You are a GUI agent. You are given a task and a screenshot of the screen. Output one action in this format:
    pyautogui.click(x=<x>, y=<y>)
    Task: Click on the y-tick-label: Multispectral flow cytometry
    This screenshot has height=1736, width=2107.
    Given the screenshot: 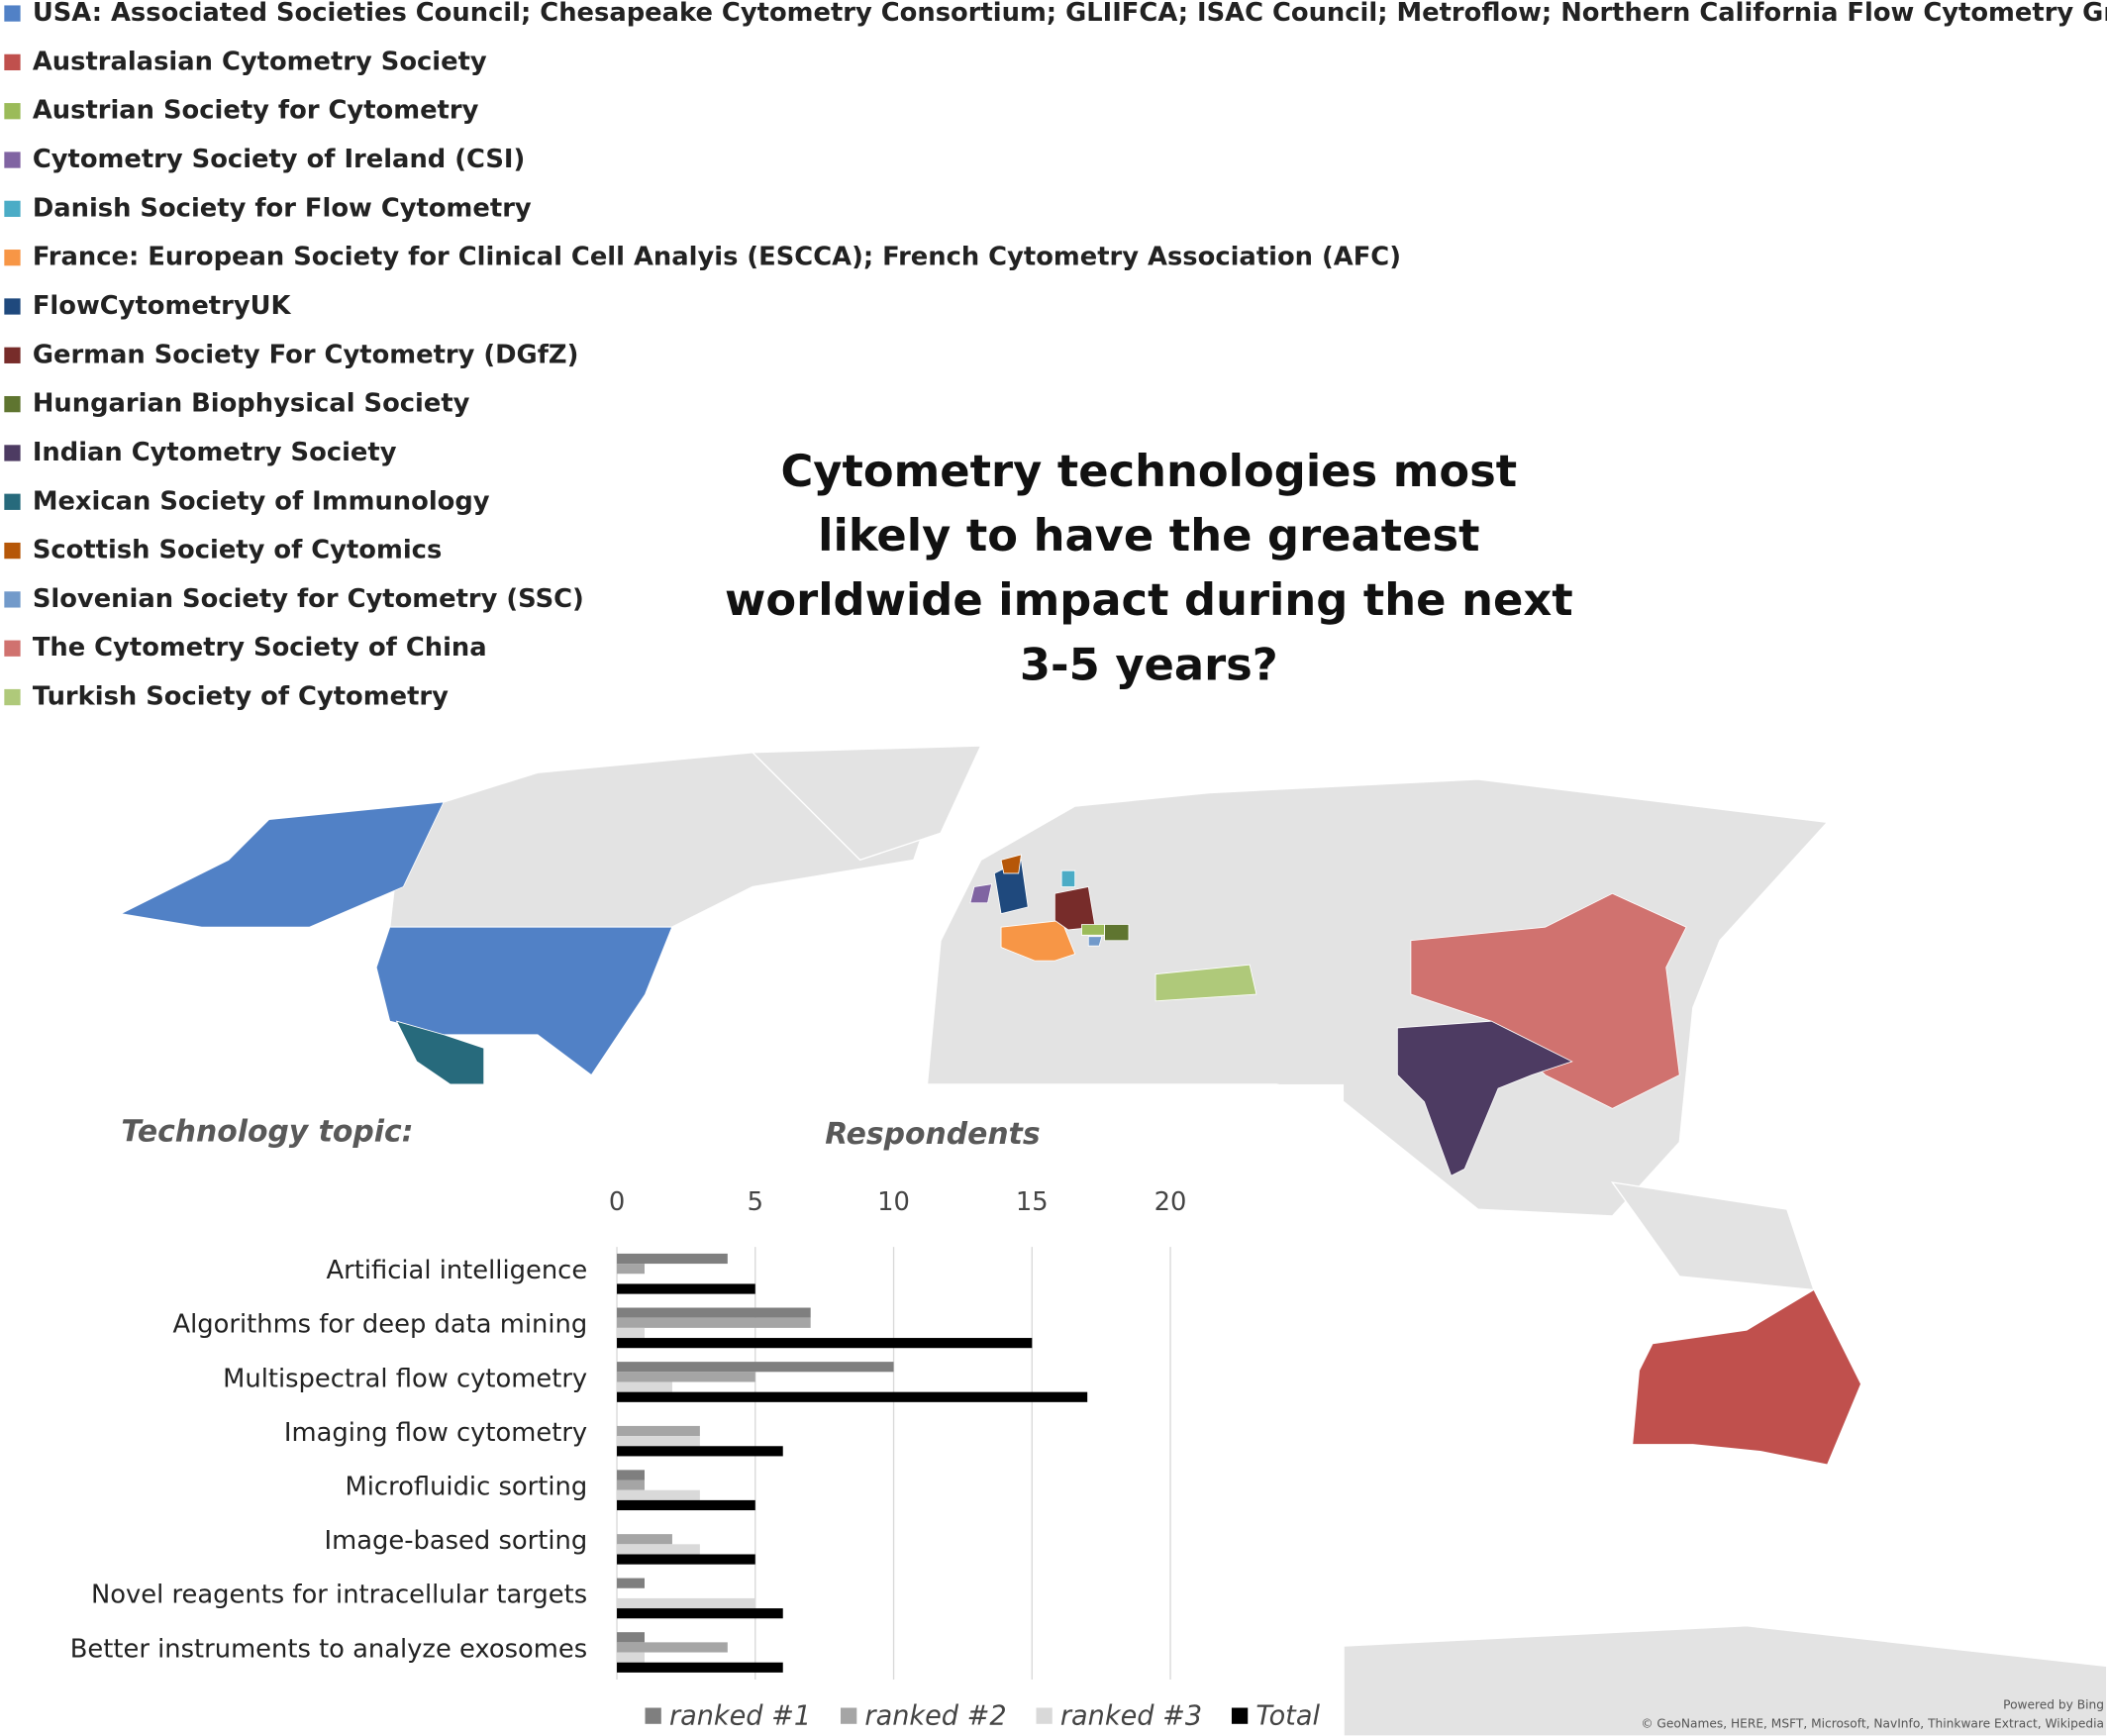 What is the action you would take?
    pyautogui.click(x=405, y=1378)
    